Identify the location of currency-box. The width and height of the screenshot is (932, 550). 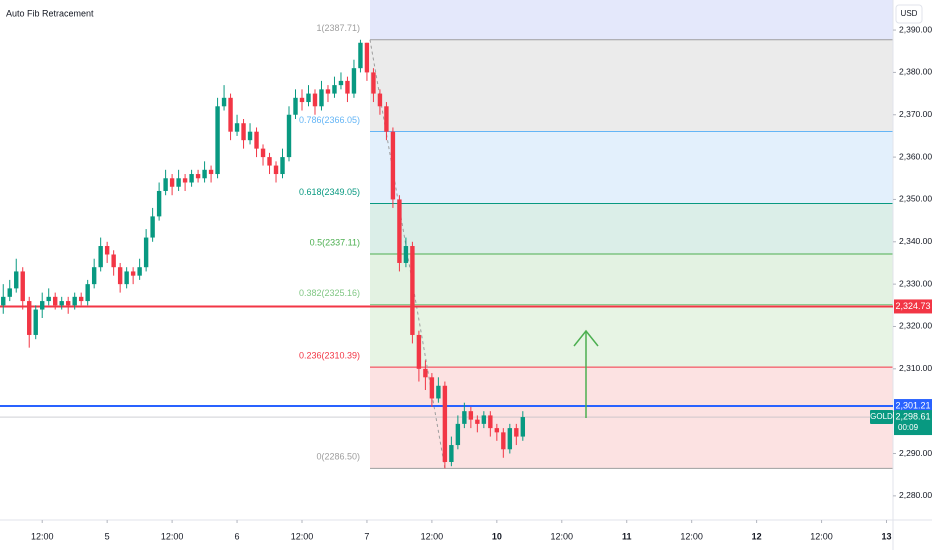
(909, 14).